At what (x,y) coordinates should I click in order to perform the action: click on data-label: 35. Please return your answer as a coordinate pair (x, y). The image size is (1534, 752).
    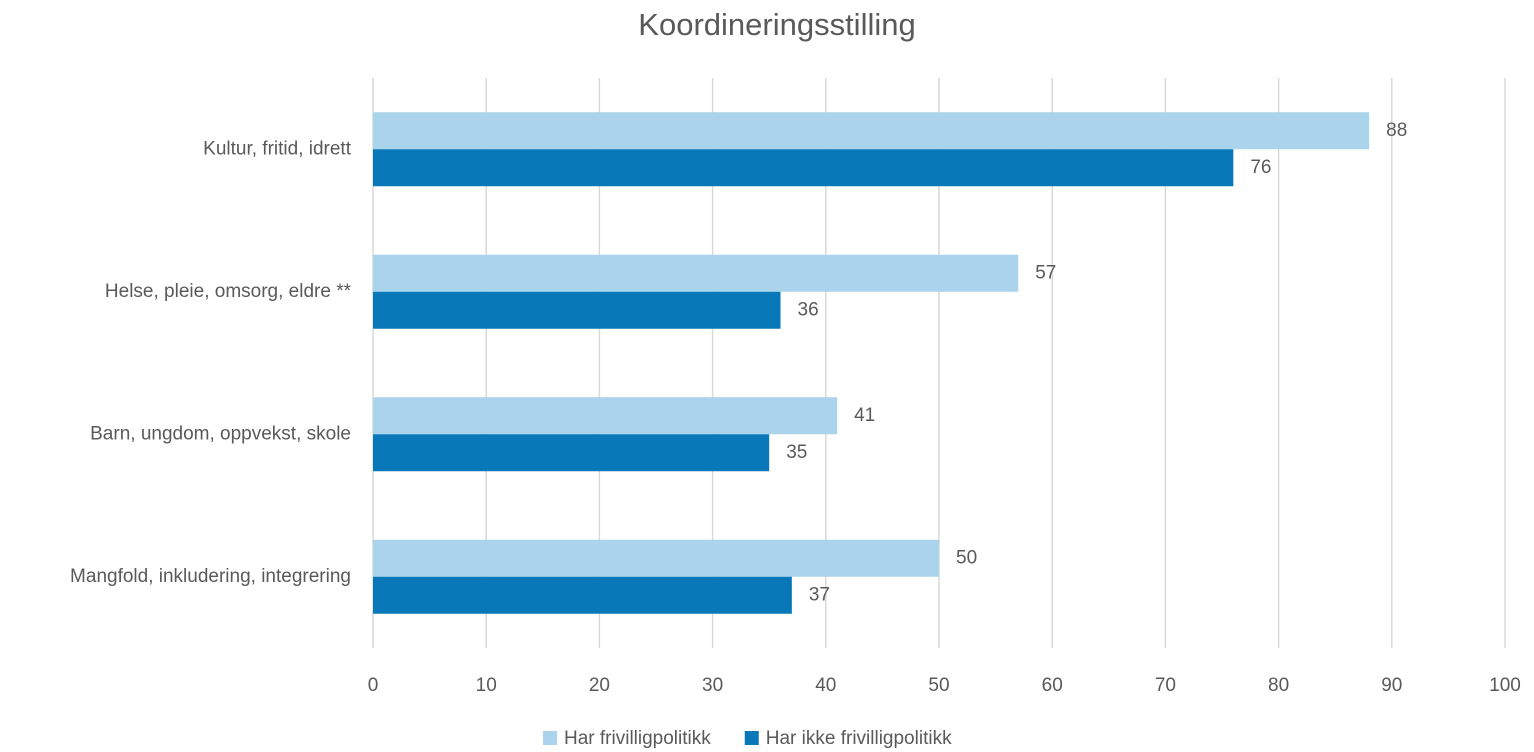
    Looking at the image, I should click on (796, 452).